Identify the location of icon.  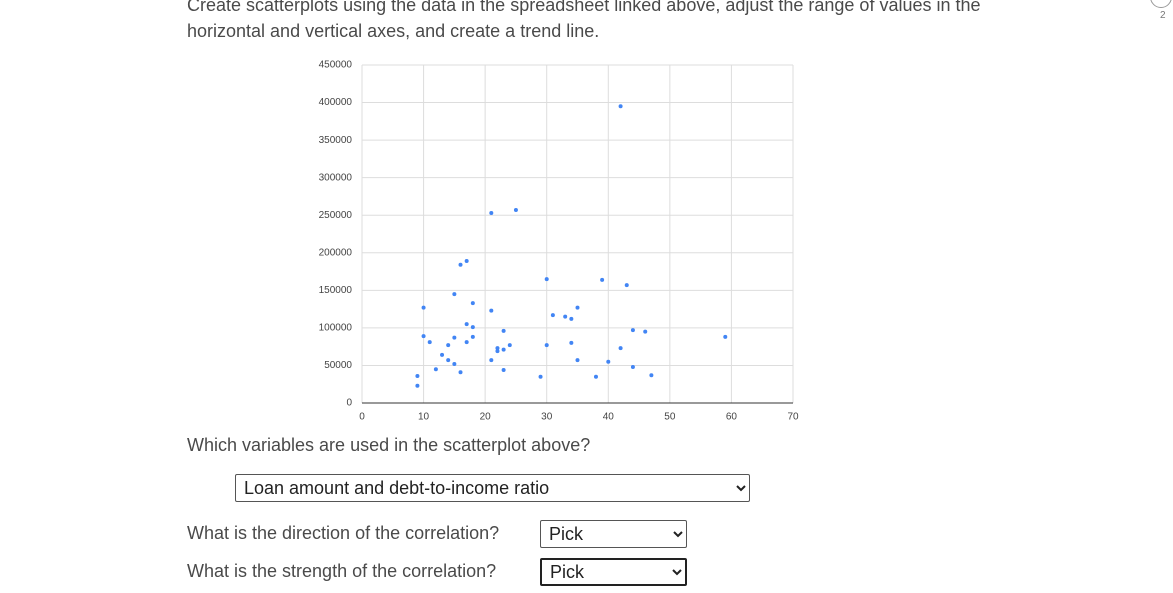
(1161, 4).